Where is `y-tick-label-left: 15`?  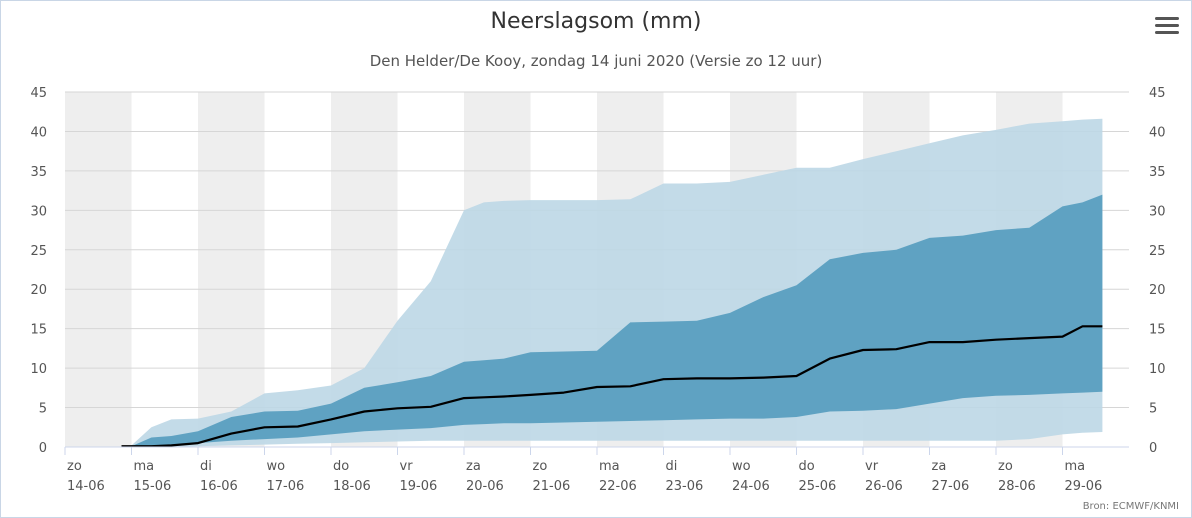
y-tick-label-left: 15 is located at coordinates (38, 330).